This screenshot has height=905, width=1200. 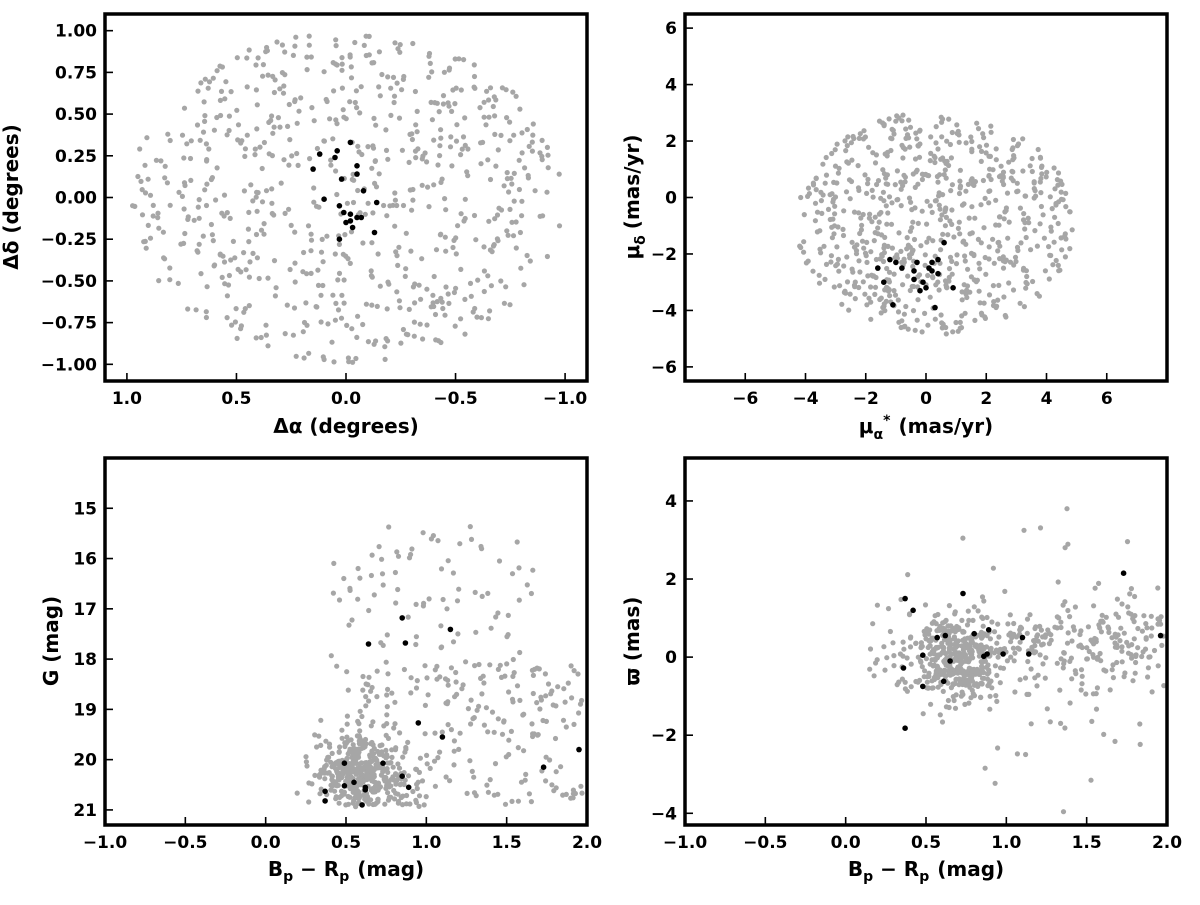 I want to click on parallax-x-tick-label: 2.0, so click(x=1167, y=843).